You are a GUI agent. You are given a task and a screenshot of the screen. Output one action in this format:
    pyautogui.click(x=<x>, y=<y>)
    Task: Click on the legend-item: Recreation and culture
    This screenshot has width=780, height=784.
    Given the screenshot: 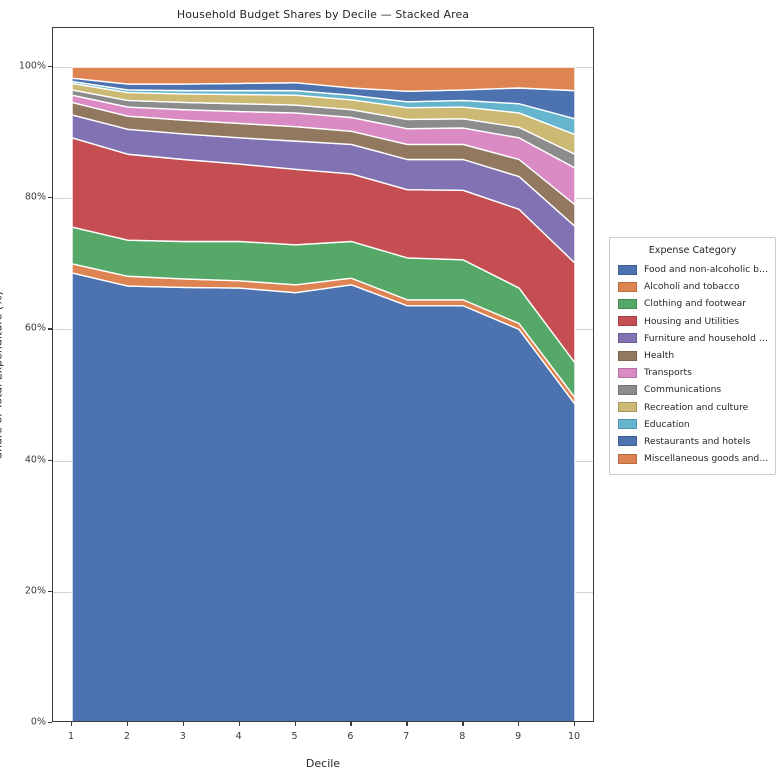 What is the action you would take?
    pyautogui.click(x=692, y=407)
    